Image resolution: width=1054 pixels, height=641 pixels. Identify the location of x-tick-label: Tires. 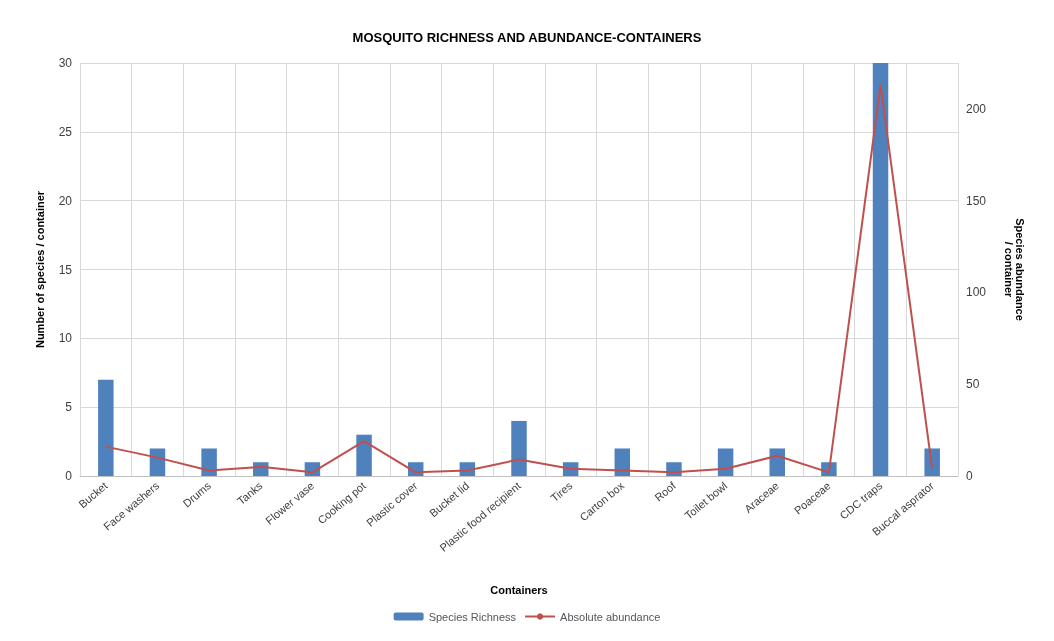
(561, 492).